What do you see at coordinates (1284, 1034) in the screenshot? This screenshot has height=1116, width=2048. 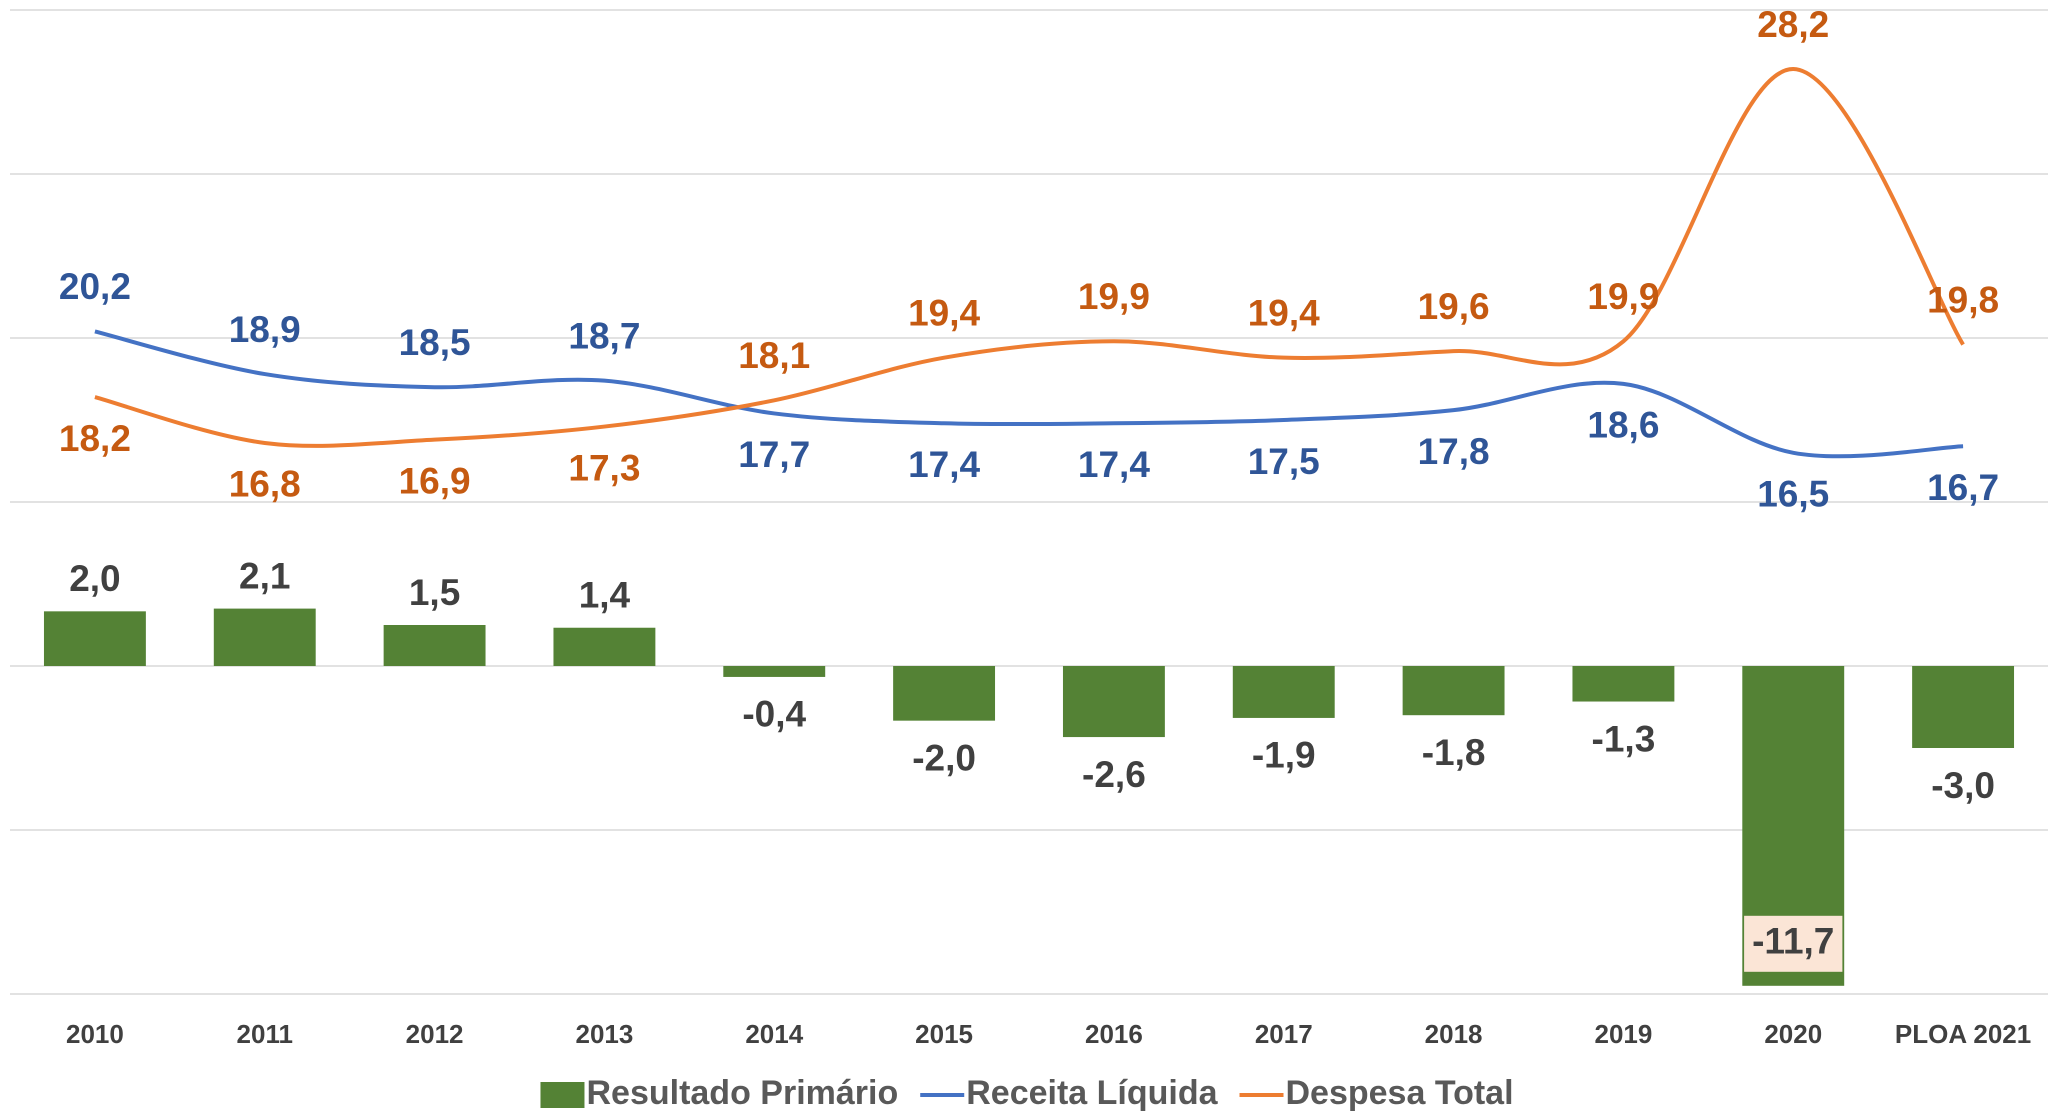 I see `x-tick-label: 2017` at bounding box center [1284, 1034].